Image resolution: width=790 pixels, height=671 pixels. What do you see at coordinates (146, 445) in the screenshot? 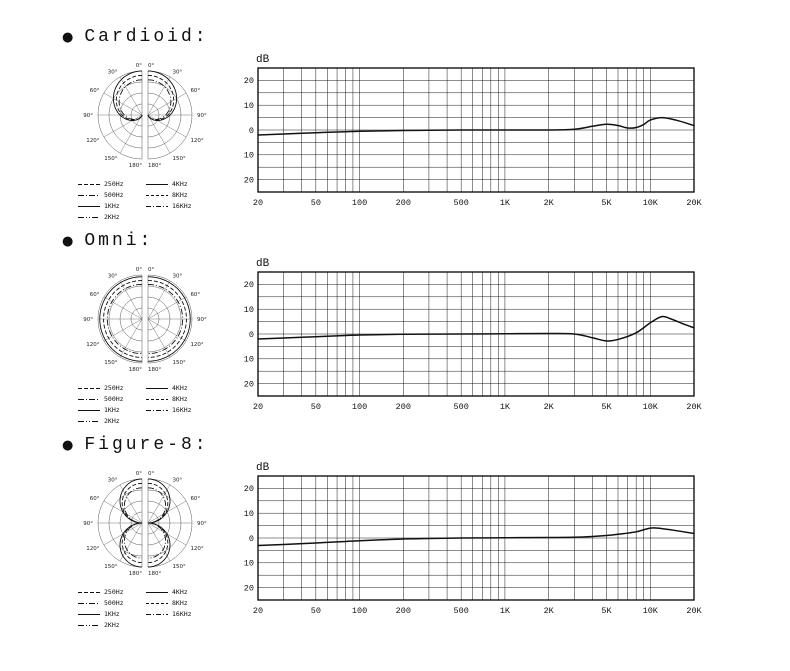
I see `section-title: Figure-8:` at bounding box center [146, 445].